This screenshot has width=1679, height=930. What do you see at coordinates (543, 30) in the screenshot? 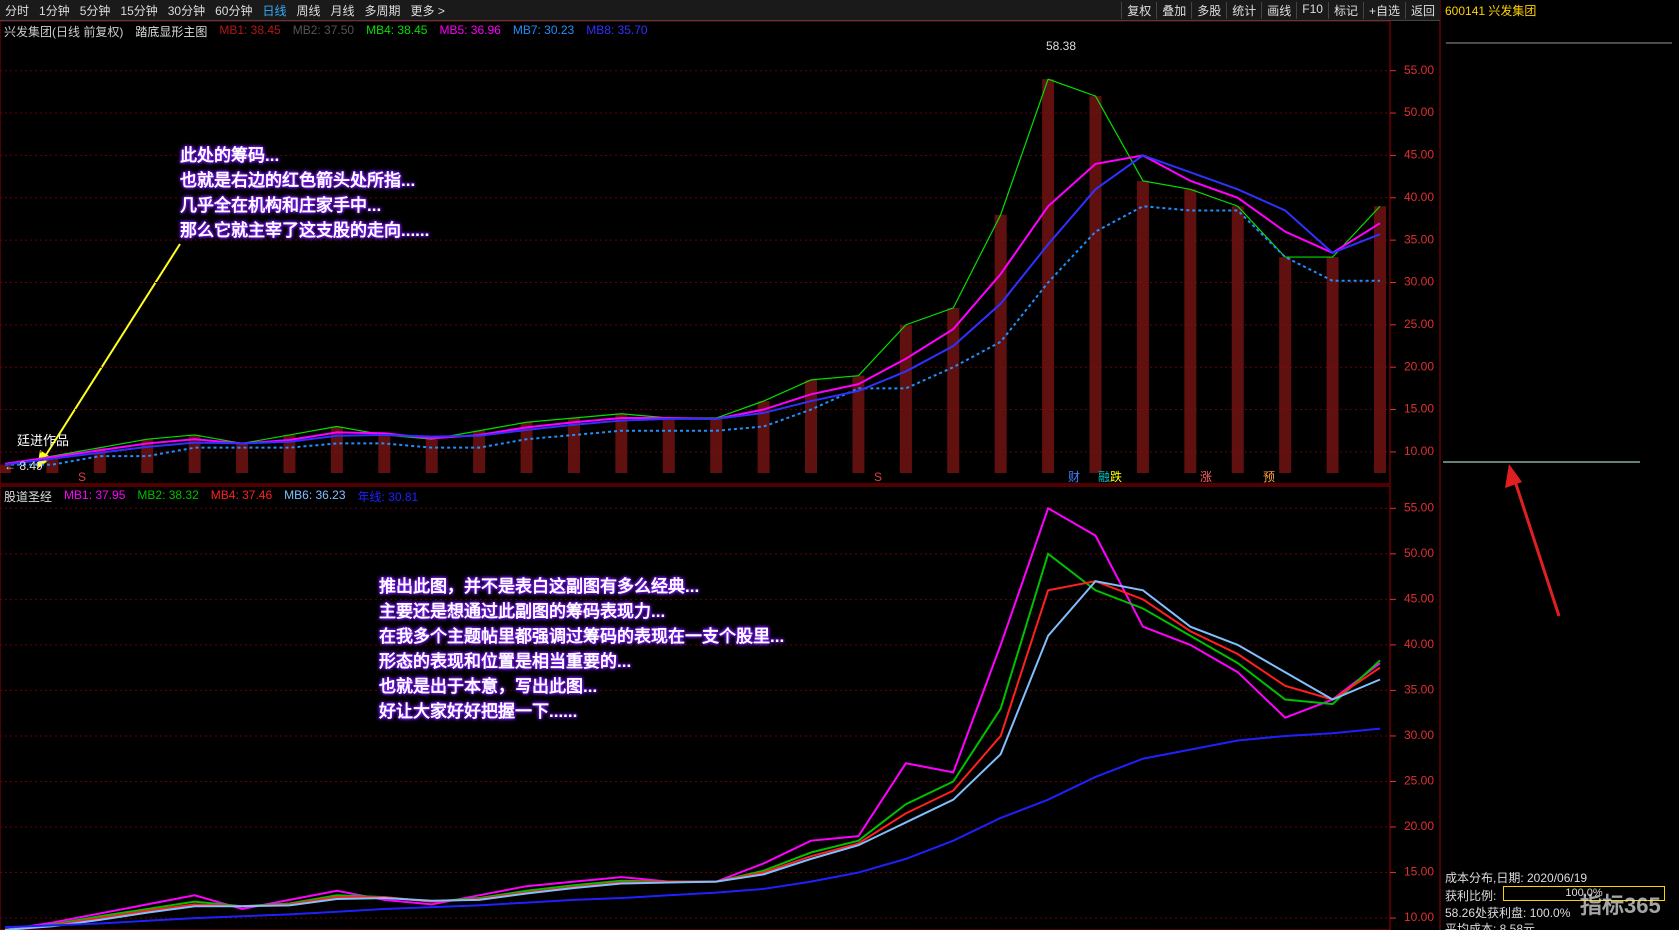
I see `legend-entry: MB7: 30.23` at bounding box center [543, 30].